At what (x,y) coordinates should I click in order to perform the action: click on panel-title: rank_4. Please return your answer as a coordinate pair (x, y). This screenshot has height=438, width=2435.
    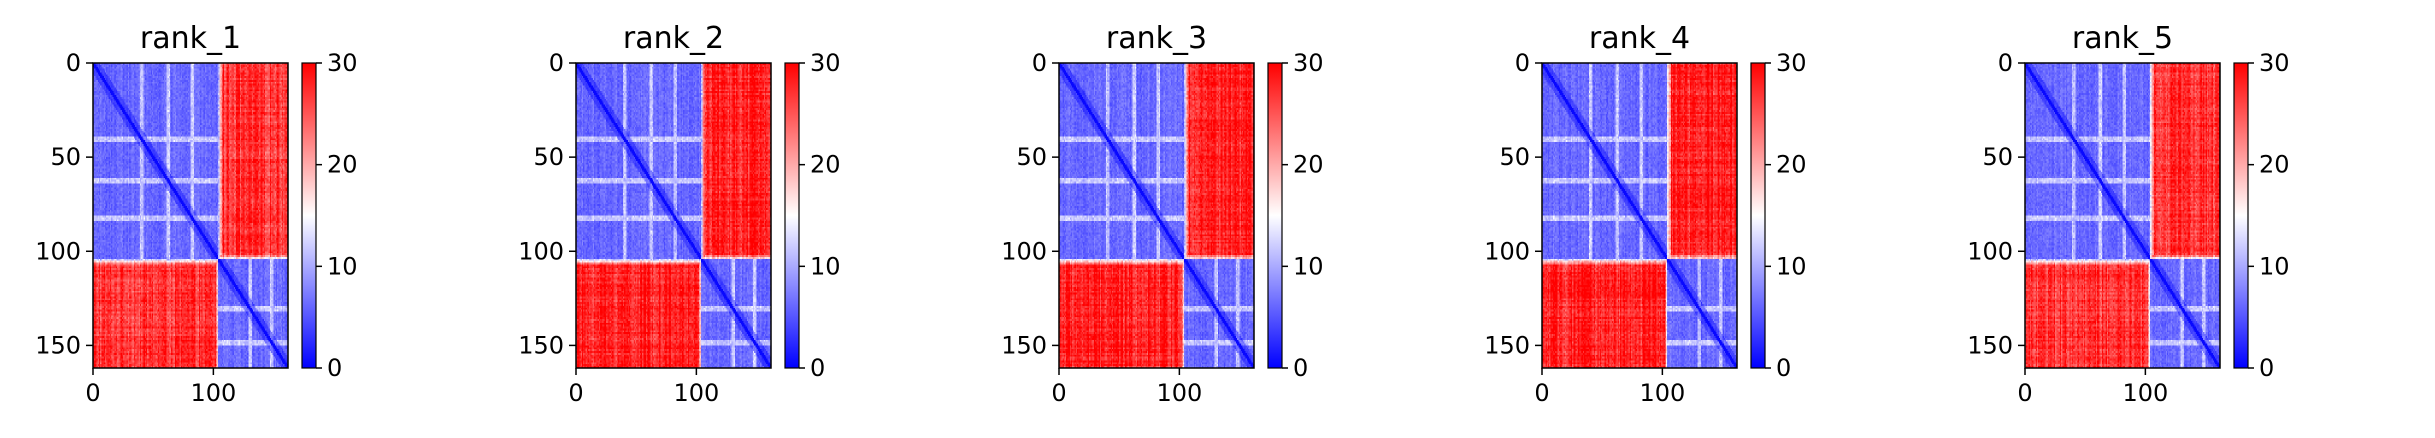
    Looking at the image, I should click on (1639, 38).